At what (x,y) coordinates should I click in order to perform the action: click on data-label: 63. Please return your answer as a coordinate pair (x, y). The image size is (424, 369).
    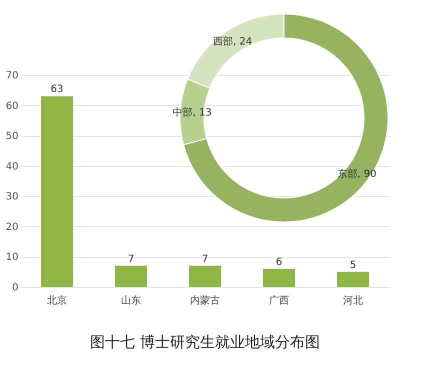
    Looking at the image, I should click on (57, 90).